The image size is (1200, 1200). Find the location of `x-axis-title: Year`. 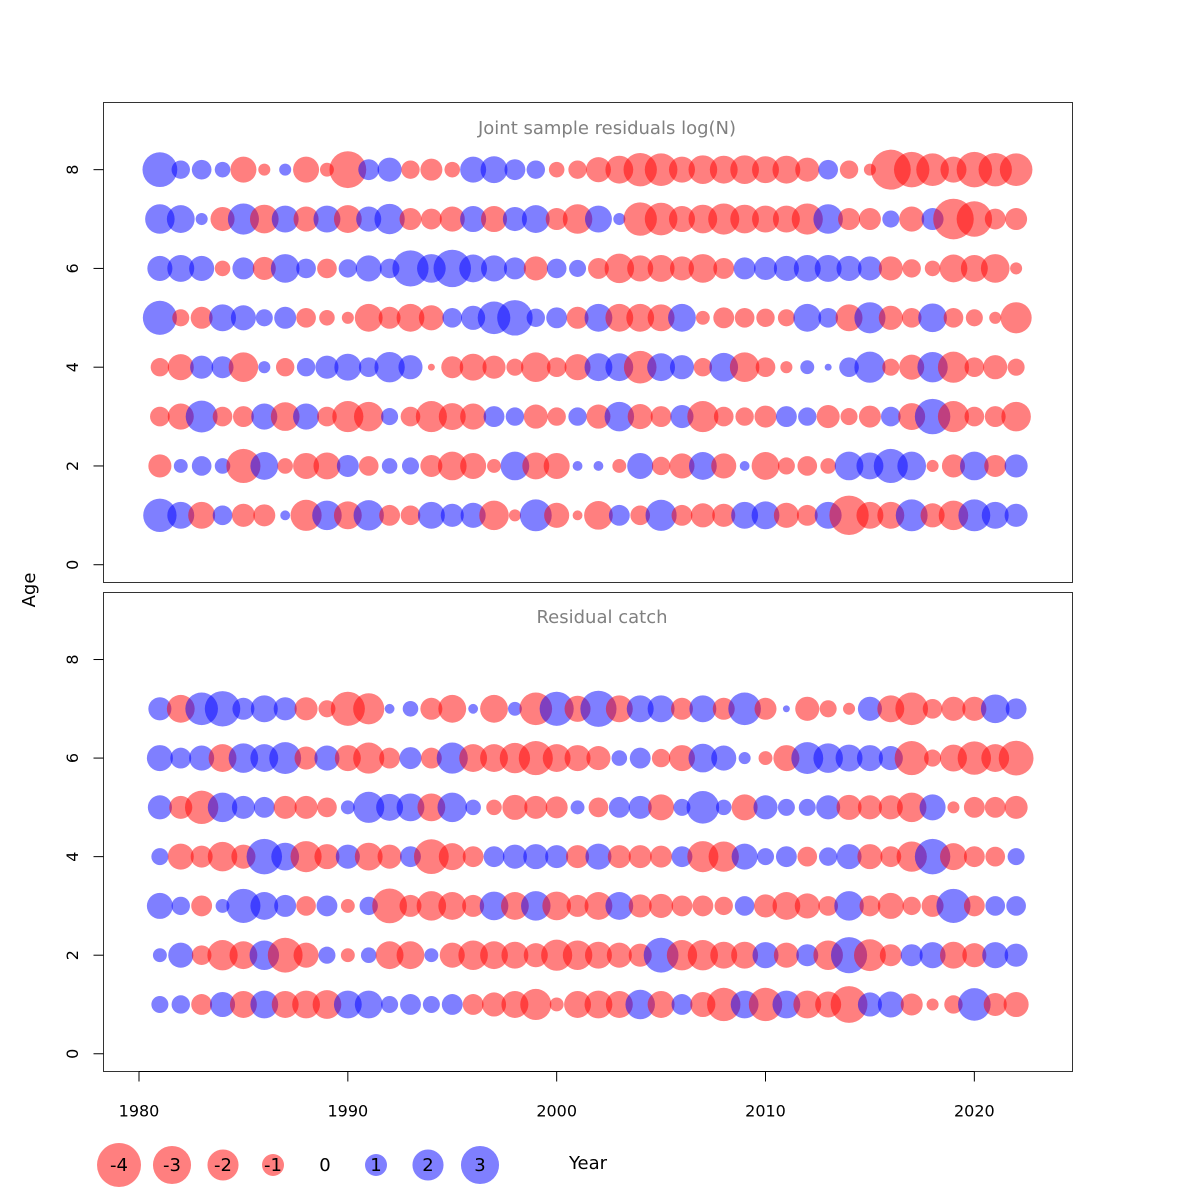

x-axis-title: Year is located at coordinates (588, 1163).